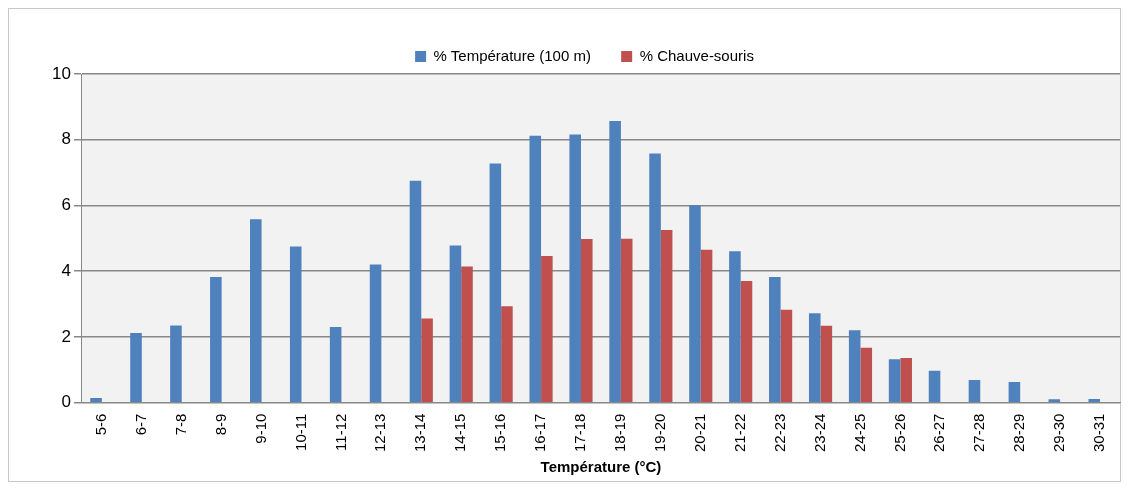  What do you see at coordinates (939, 433) in the screenshot?
I see `x-tick-label: 26-27` at bounding box center [939, 433].